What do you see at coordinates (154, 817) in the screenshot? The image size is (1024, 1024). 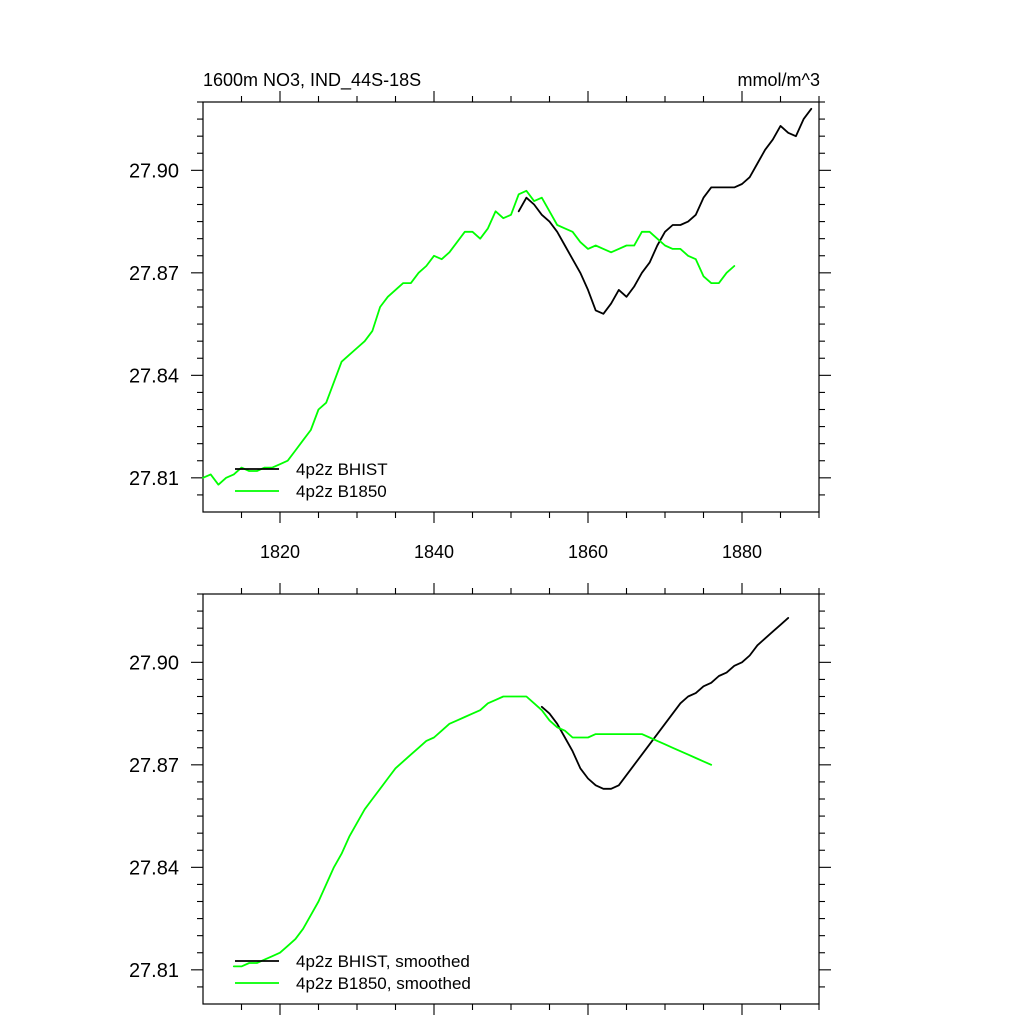 I see `tick-labels: 27.81 27.84 27.87 27.90` at bounding box center [154, 817].